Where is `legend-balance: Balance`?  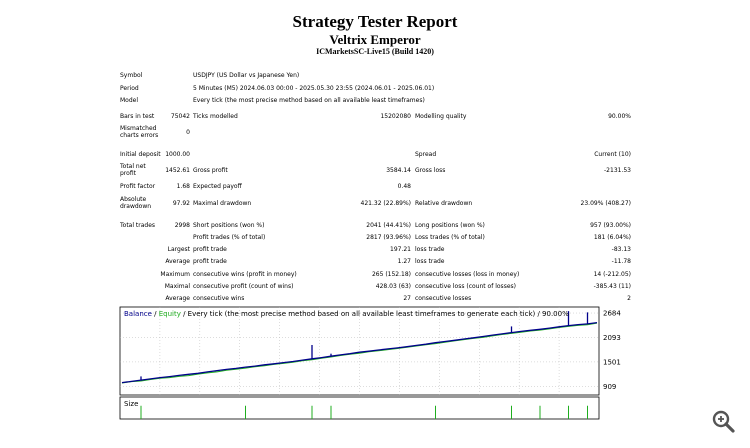 legend-balance: Balance is located at coordinates (138, 314).